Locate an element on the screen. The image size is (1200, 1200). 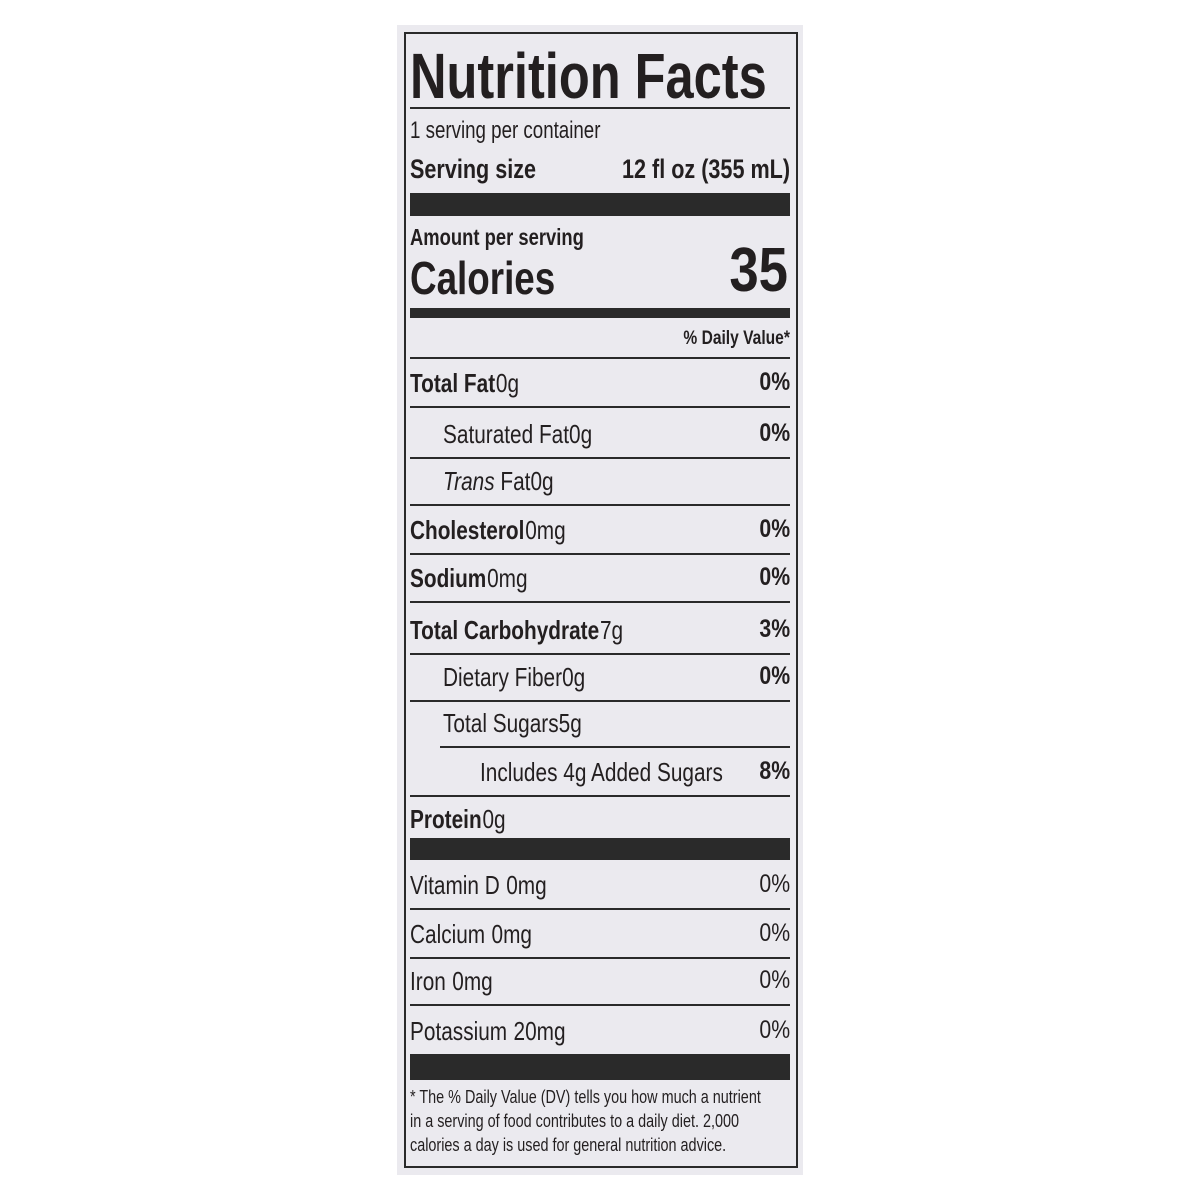
nutrient-row: Saturated Fat0g is located at coordinates (517, 434).